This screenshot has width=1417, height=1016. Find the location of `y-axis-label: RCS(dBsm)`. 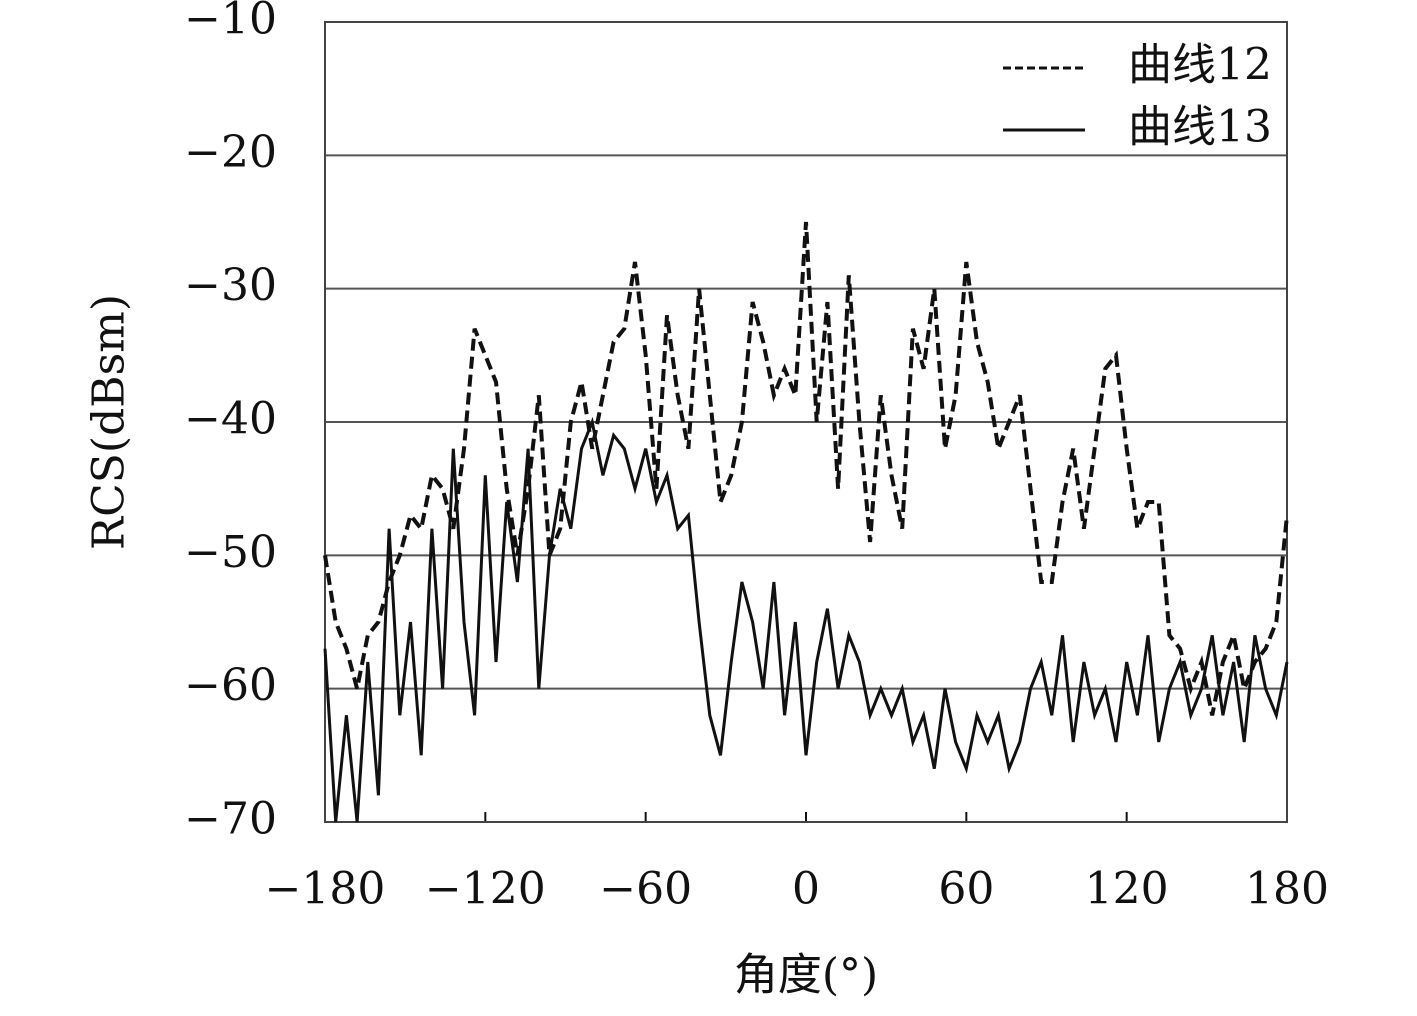

y-axis-label: RCS(dBsm) is located at coordinates (109, 422).